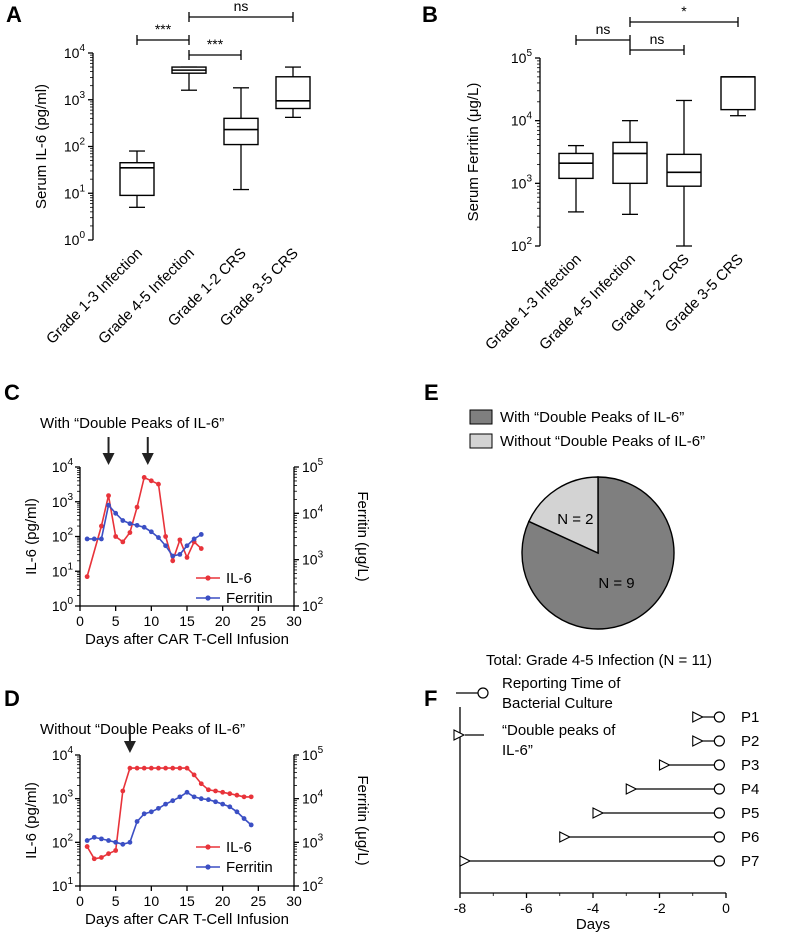 The height and width of the screenshot is (936, 787). Describe the element at coordinates (750, 861) in the screenshot. I see `patient-label: P7` at that location.